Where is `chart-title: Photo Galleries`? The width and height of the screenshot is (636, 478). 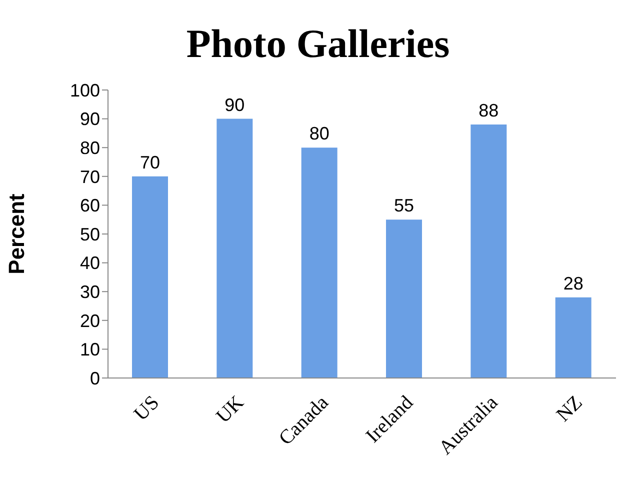
chart-title: Photo Galleries is located at coordinates (318, 43).